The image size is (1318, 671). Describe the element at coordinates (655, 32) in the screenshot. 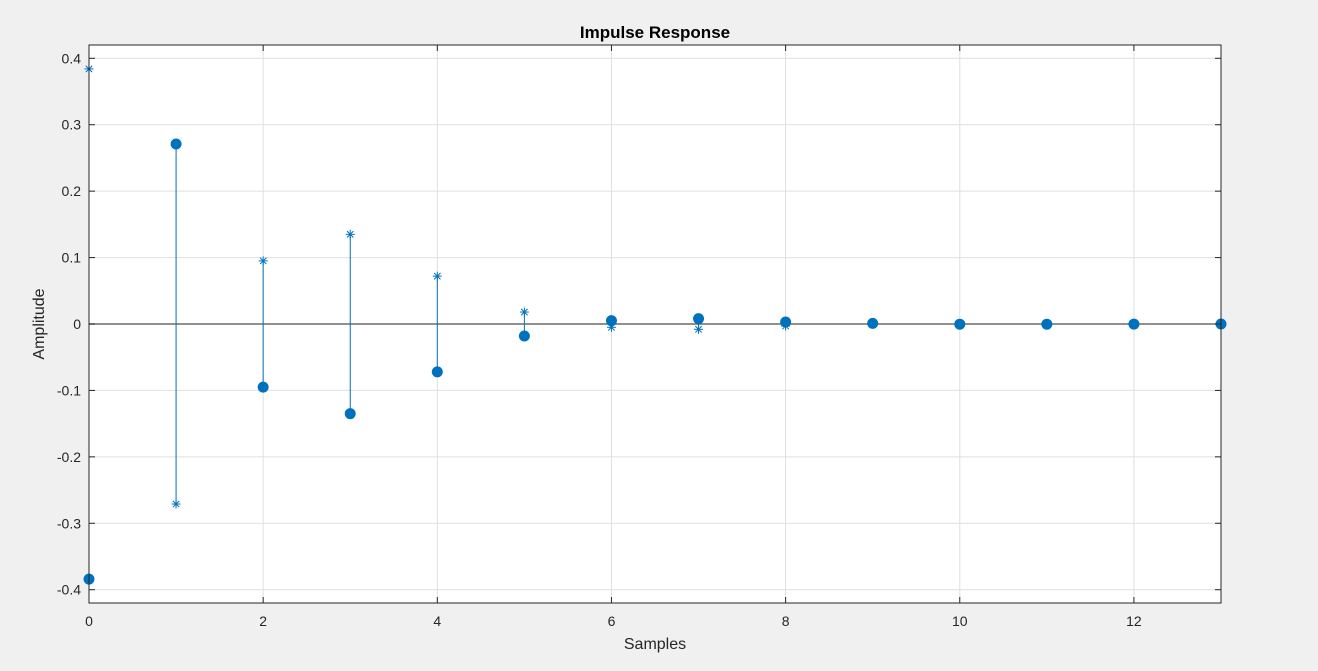

I see `chart-title: Impulse Response` at that location.